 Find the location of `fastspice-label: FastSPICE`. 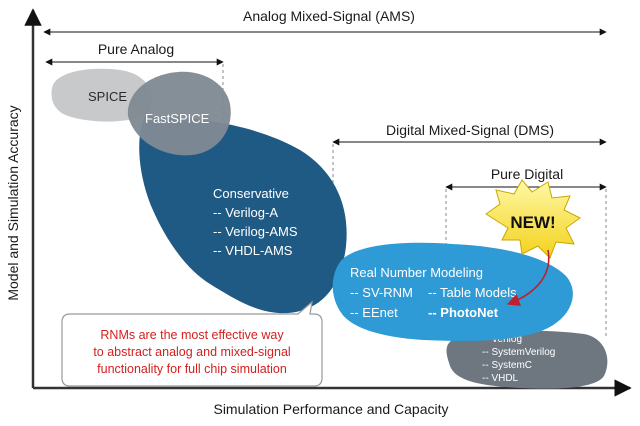

fastspice-label: FastSPICE is located at coordinates (177, 118).